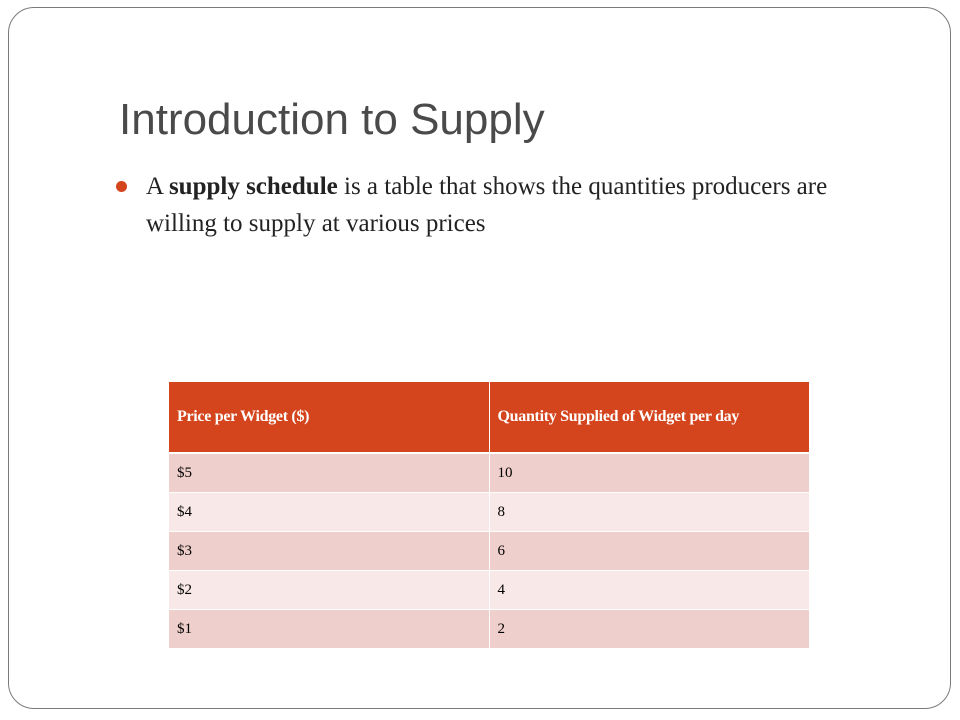 The height and width of the screenshot is (720, 960). I want to click on price-cell: $4, so click(329, 512).